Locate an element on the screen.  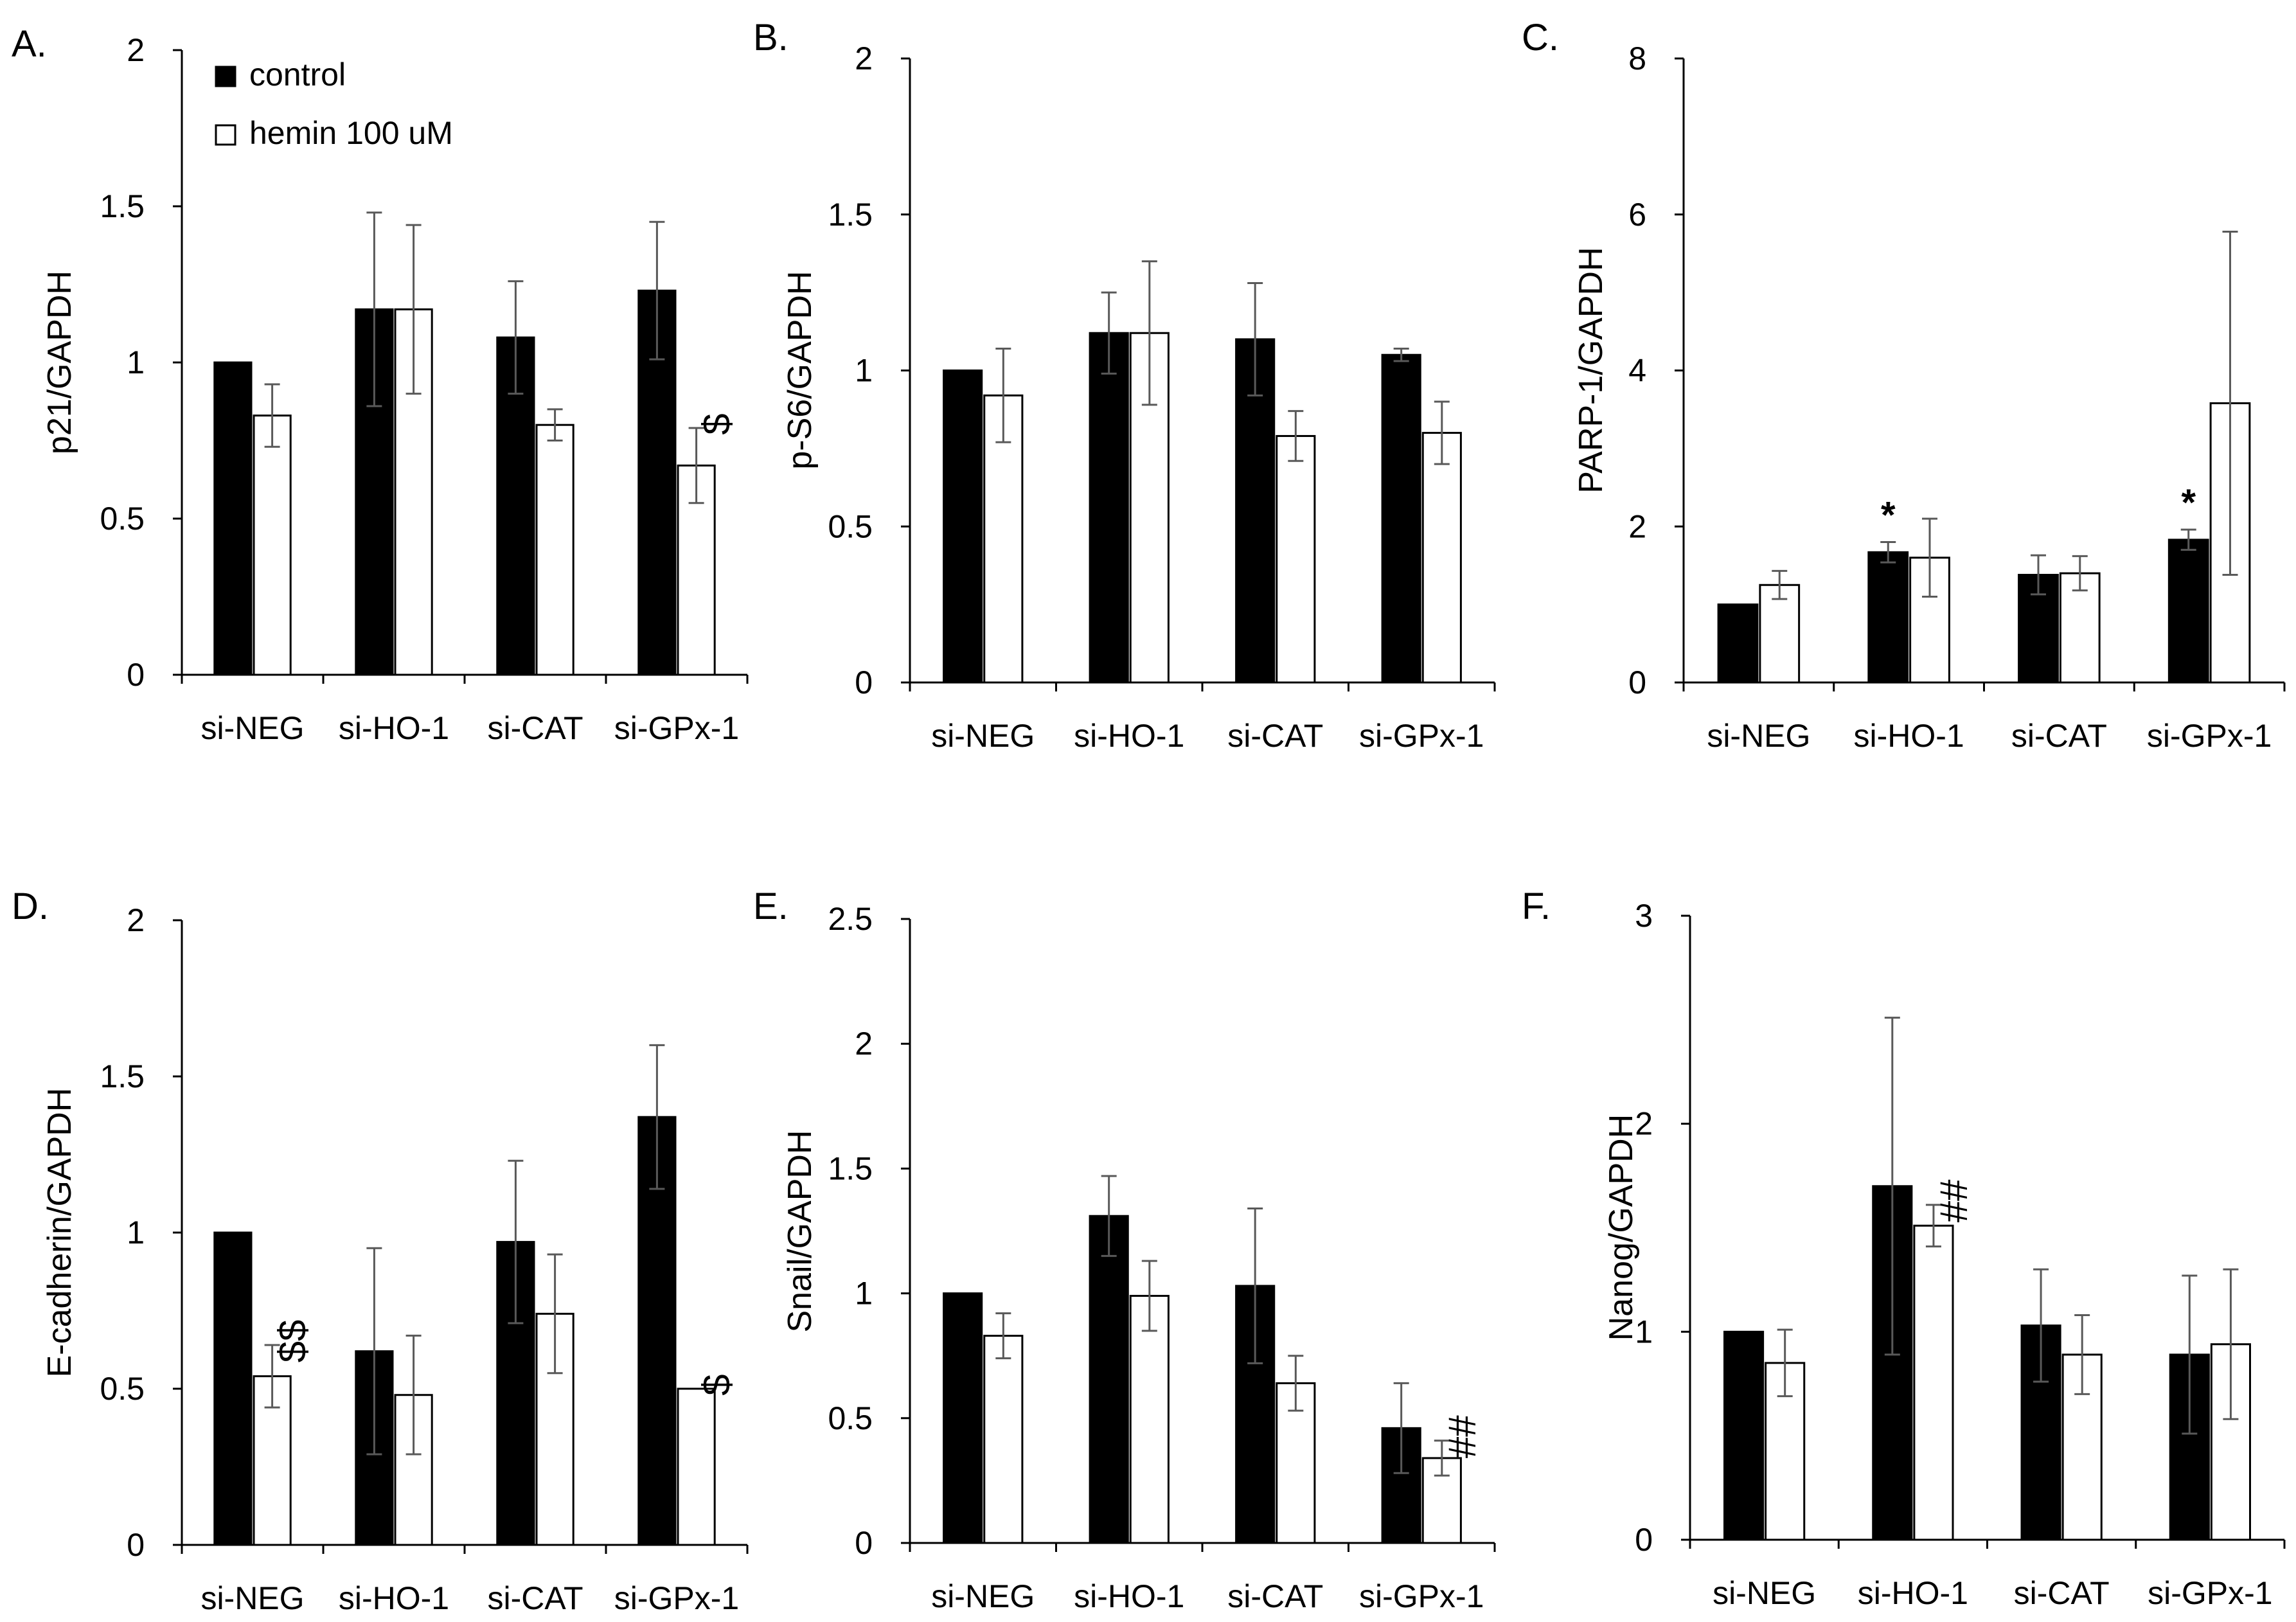
y-axis-label: Nanog/GAPDH is located at coordinates (1622, 1227).